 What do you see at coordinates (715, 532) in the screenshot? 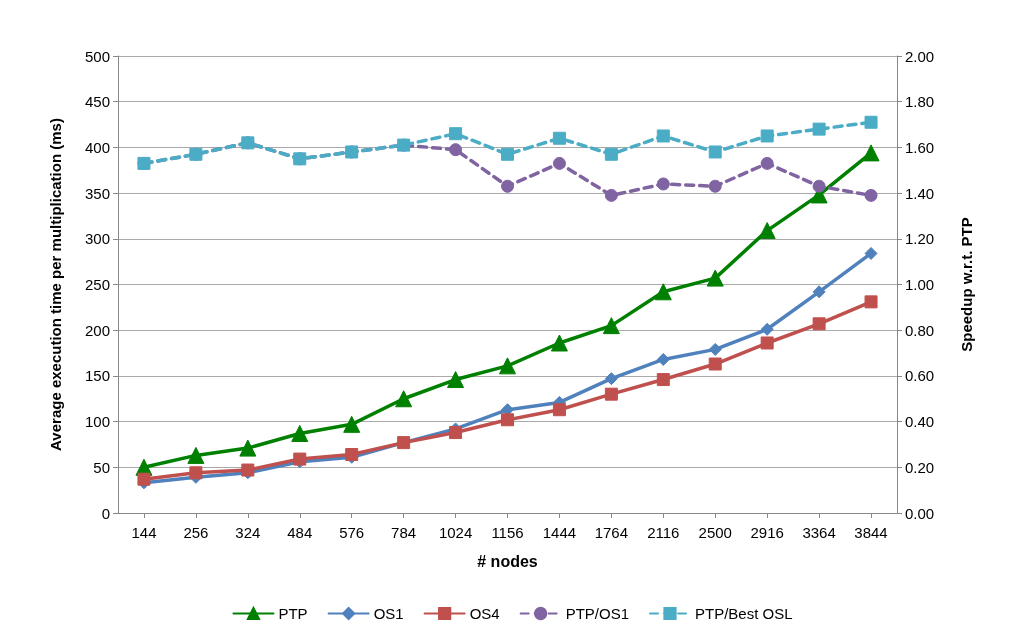
I see `x-tick-label: 2500` at bounding box center [715, 532].